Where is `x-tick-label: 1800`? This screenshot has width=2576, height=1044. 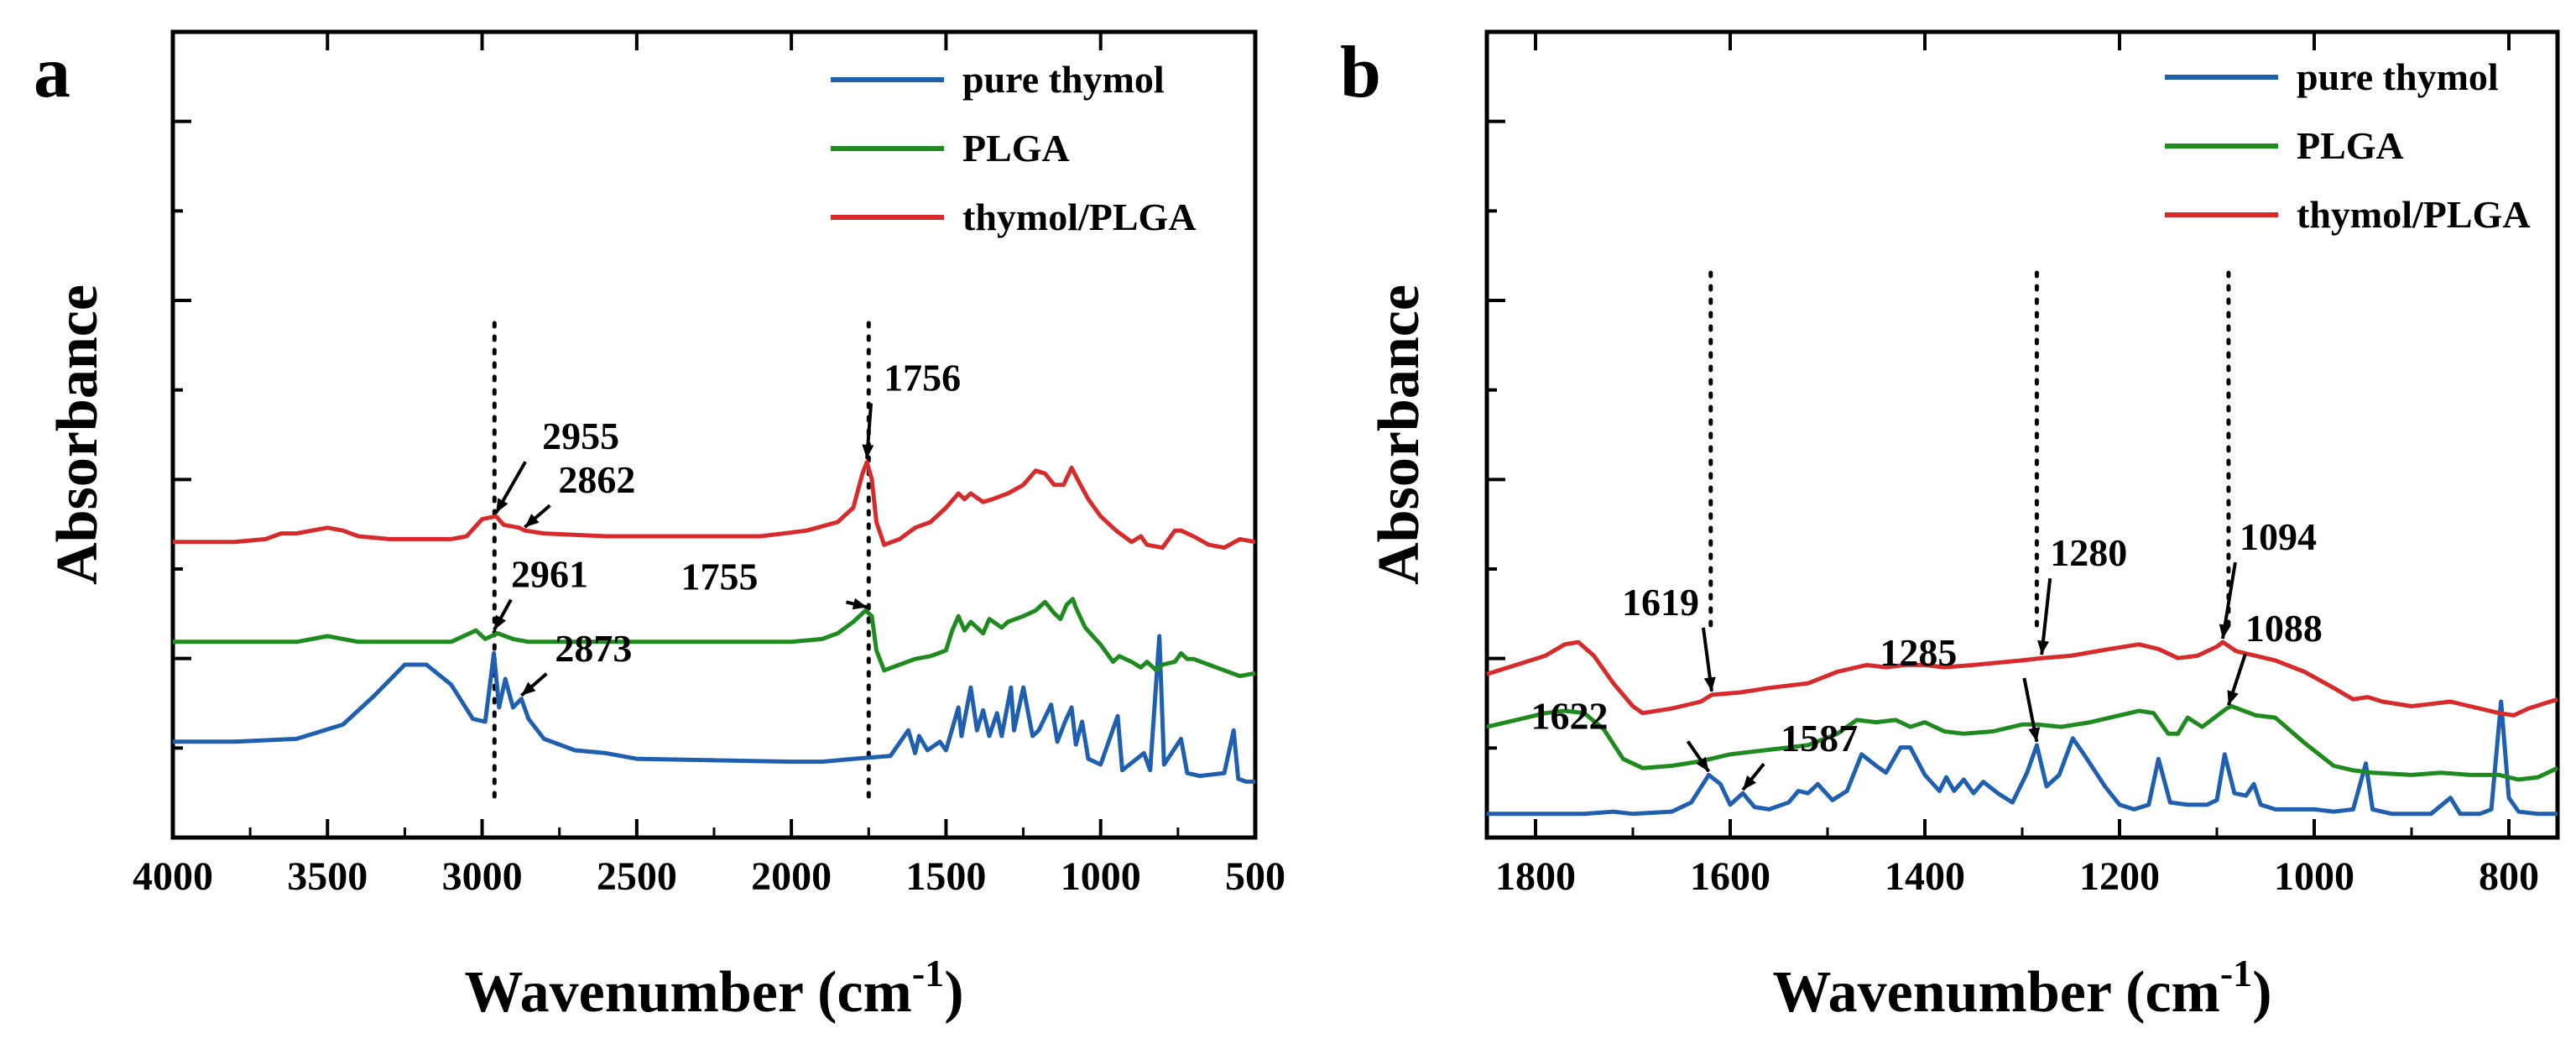 x-tick-label: 1800 is located at coordinates (1535, 877).